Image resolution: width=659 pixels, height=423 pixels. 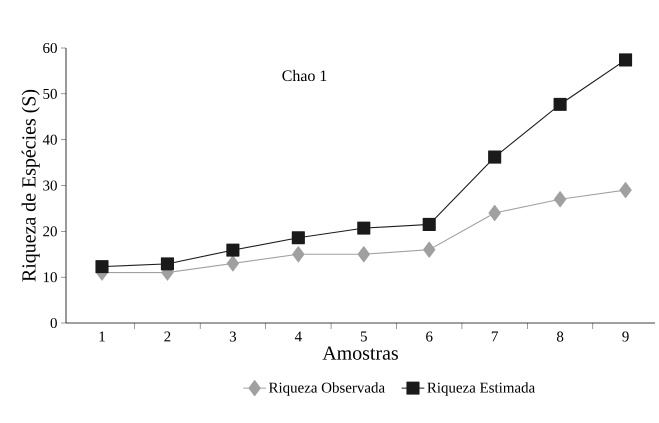 I want to click on y-tick-label: 30, so click(x=50, y=185).